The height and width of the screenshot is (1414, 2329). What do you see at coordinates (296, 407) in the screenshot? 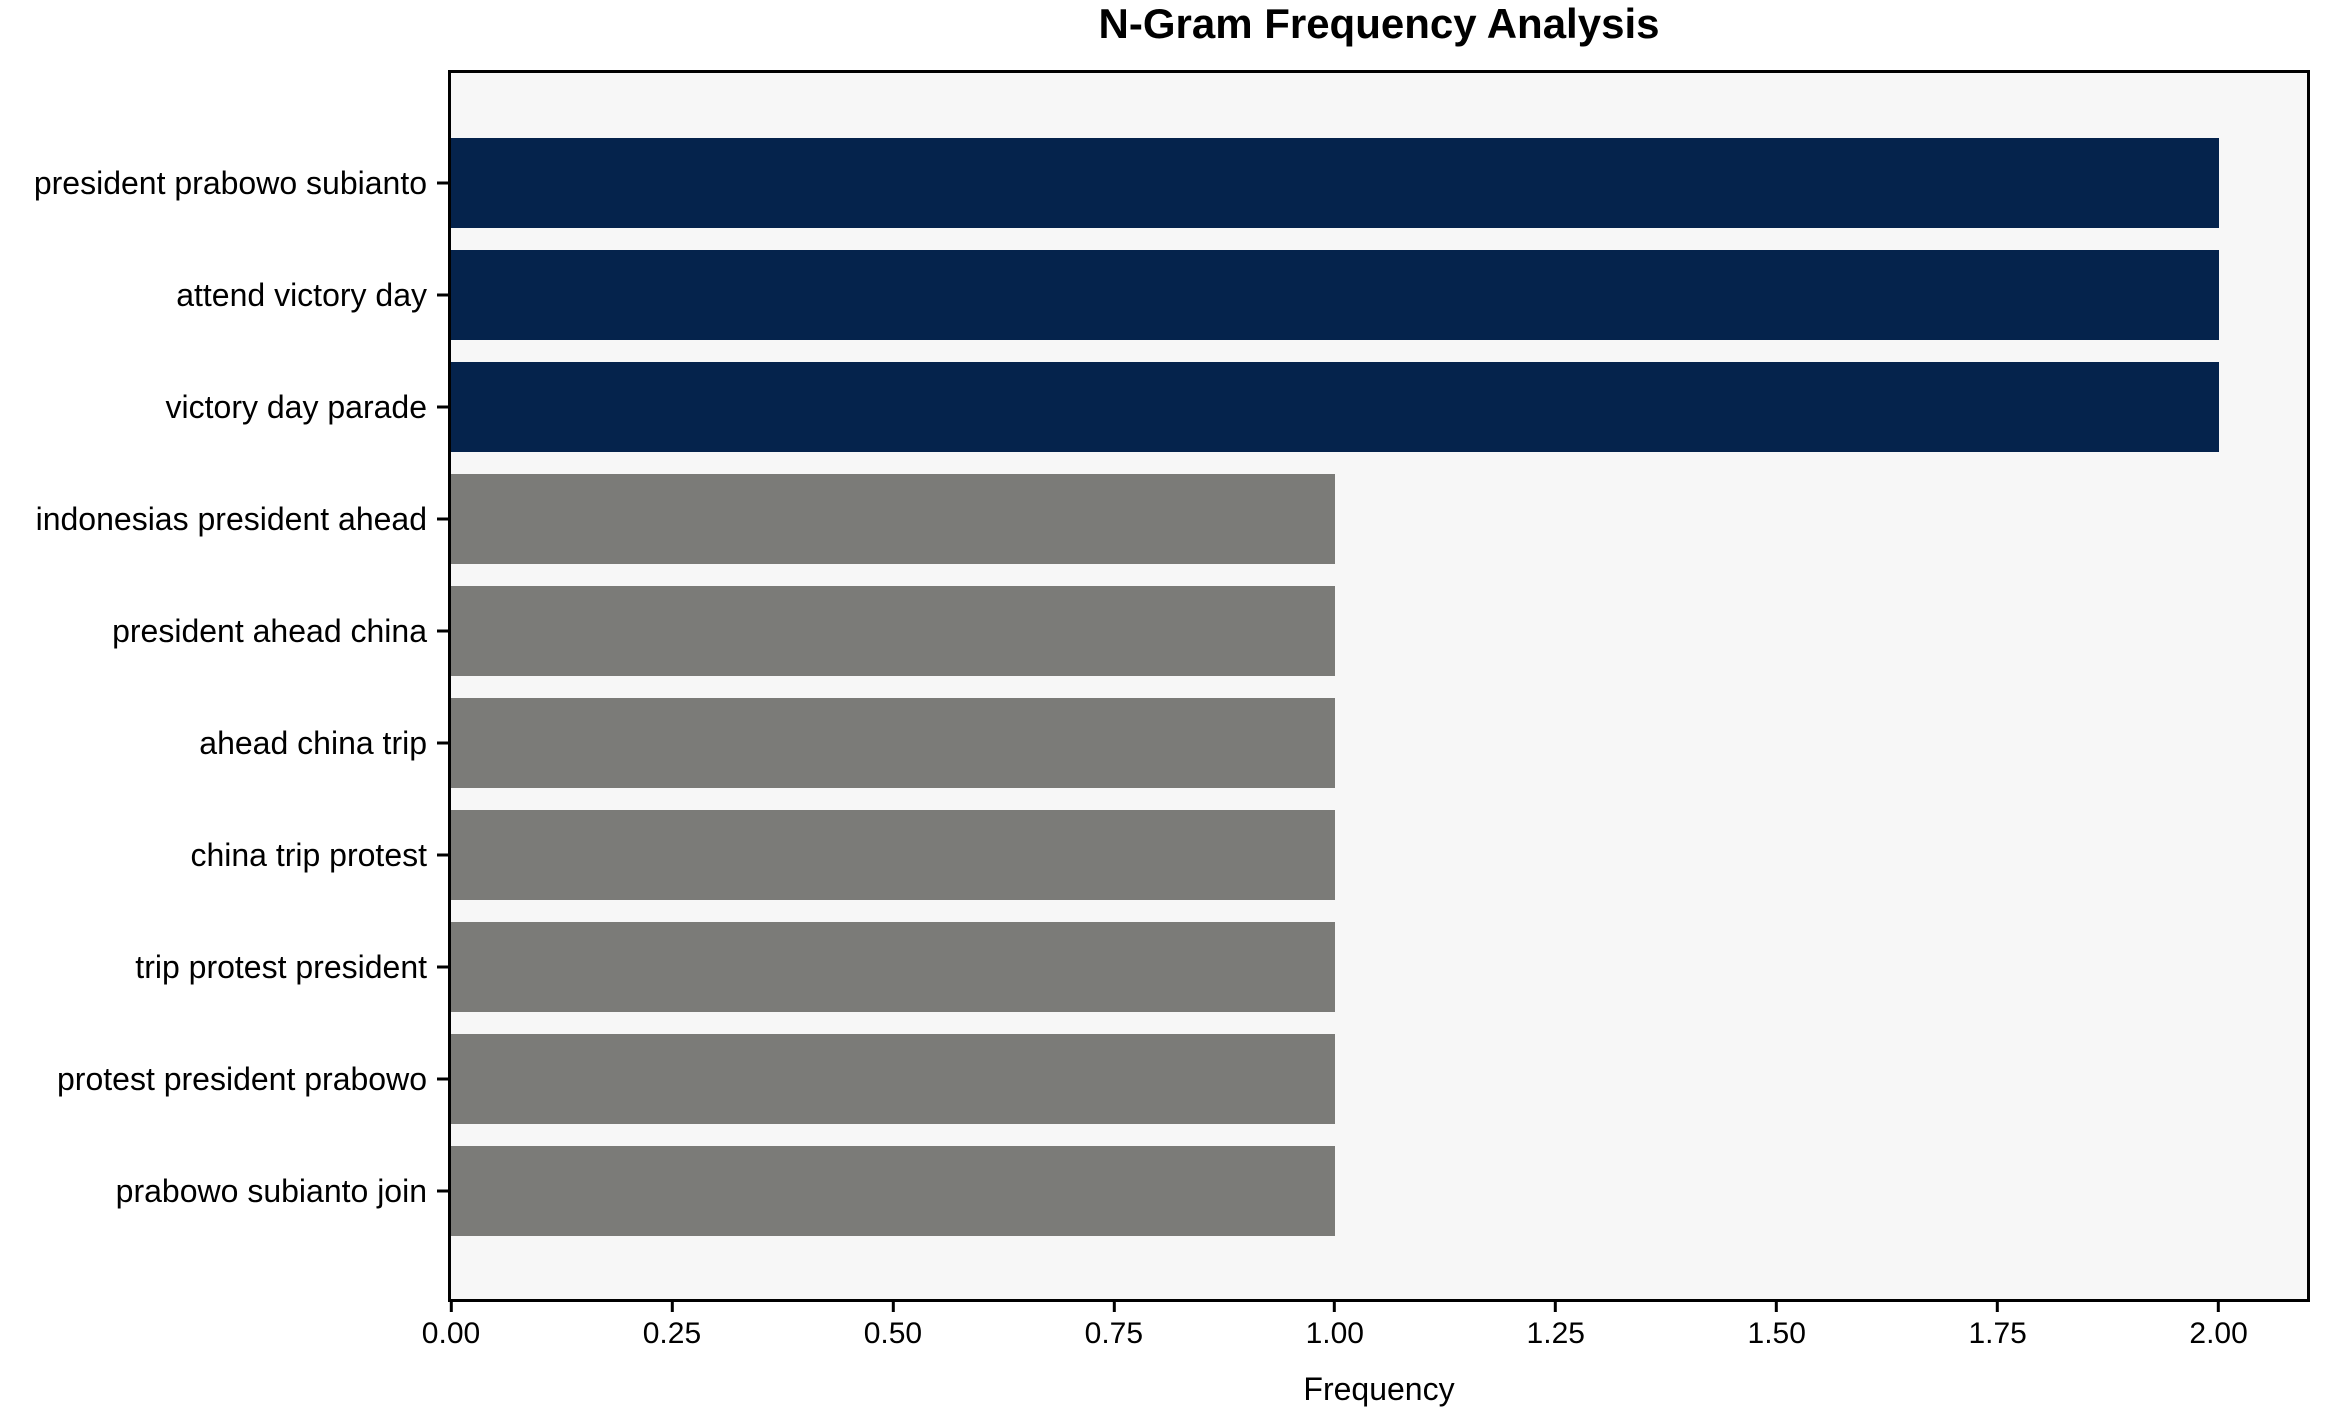
I see `y-tick-label: victory day parade` at bounding box center [296, 407].